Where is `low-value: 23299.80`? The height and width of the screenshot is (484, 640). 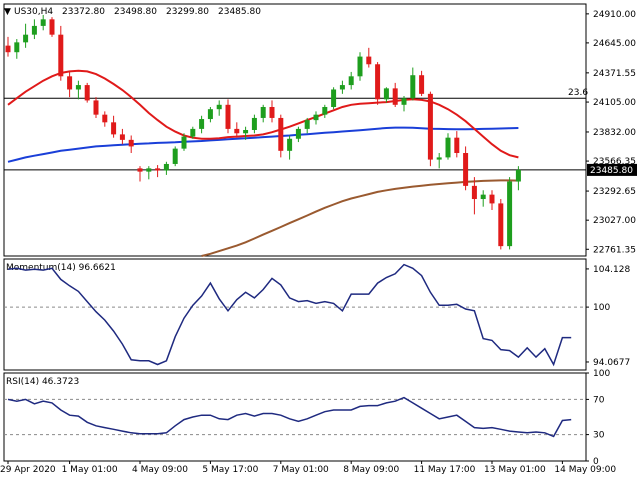
low-value: 23299.80 is located at coordinates (187, 12).